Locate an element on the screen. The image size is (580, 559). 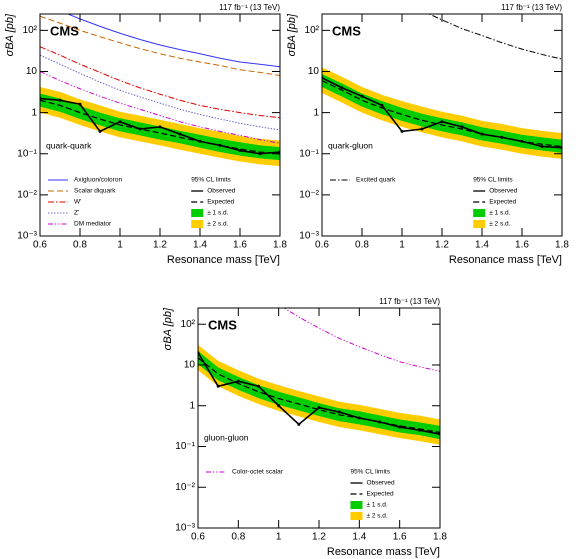
legend-title: 95% CL limits is located at coordinates (493, 180).